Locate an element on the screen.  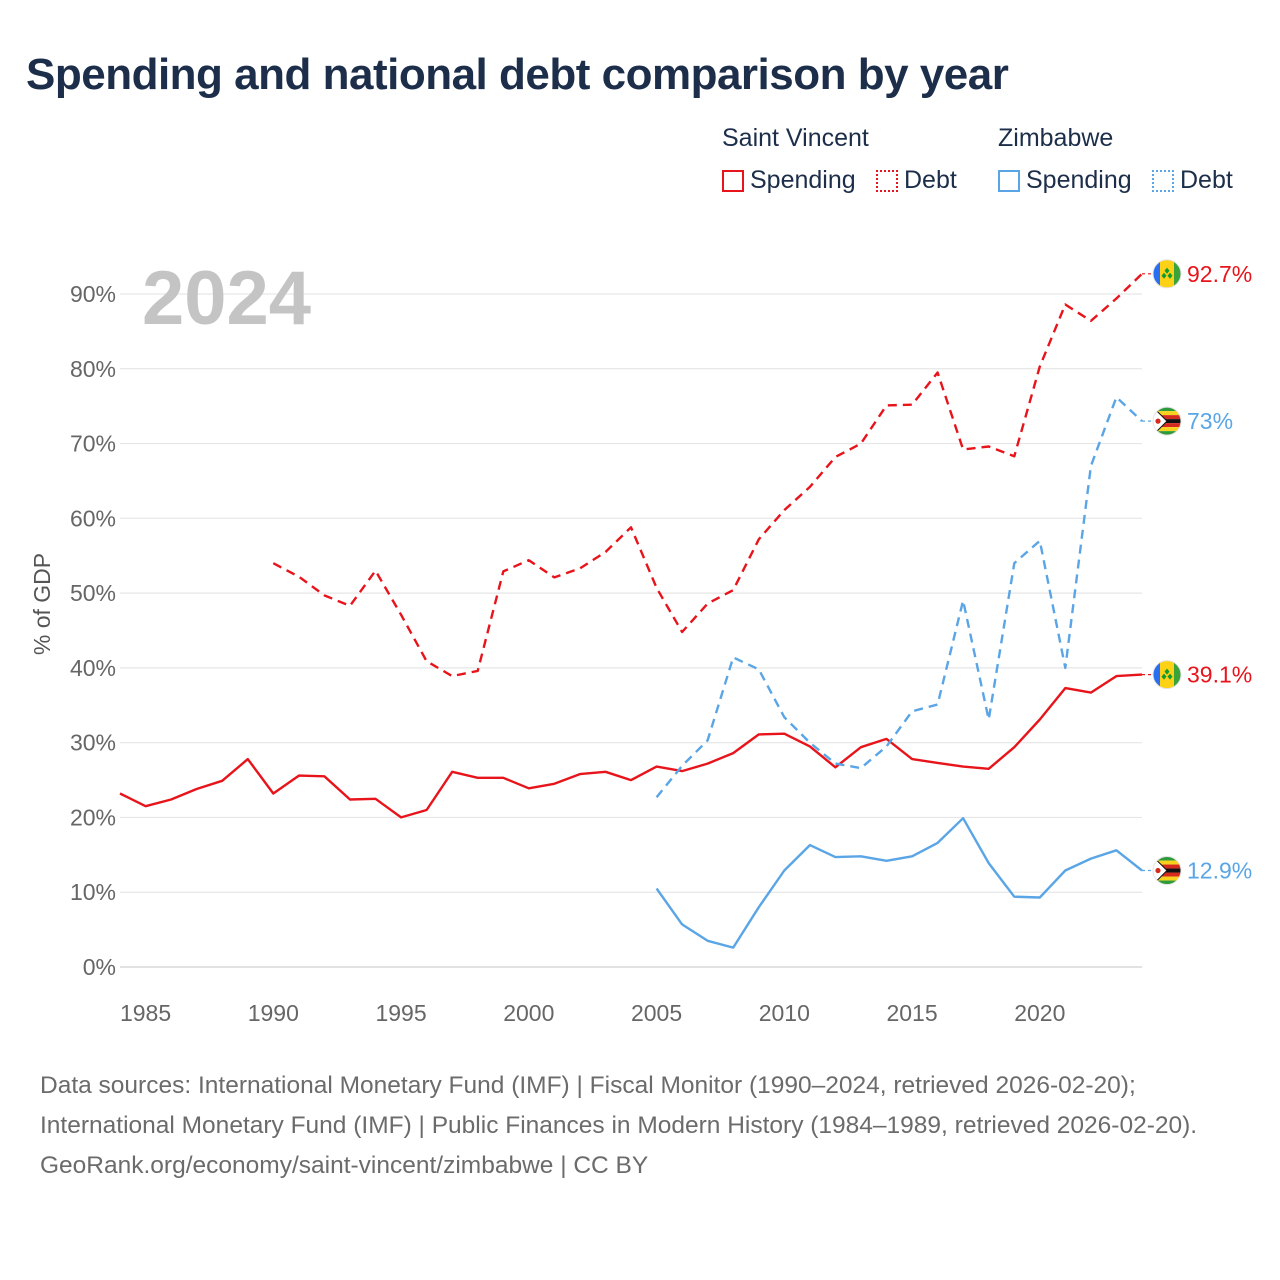
end-value-label: 39.1% is located at coordinates (1219, 675).